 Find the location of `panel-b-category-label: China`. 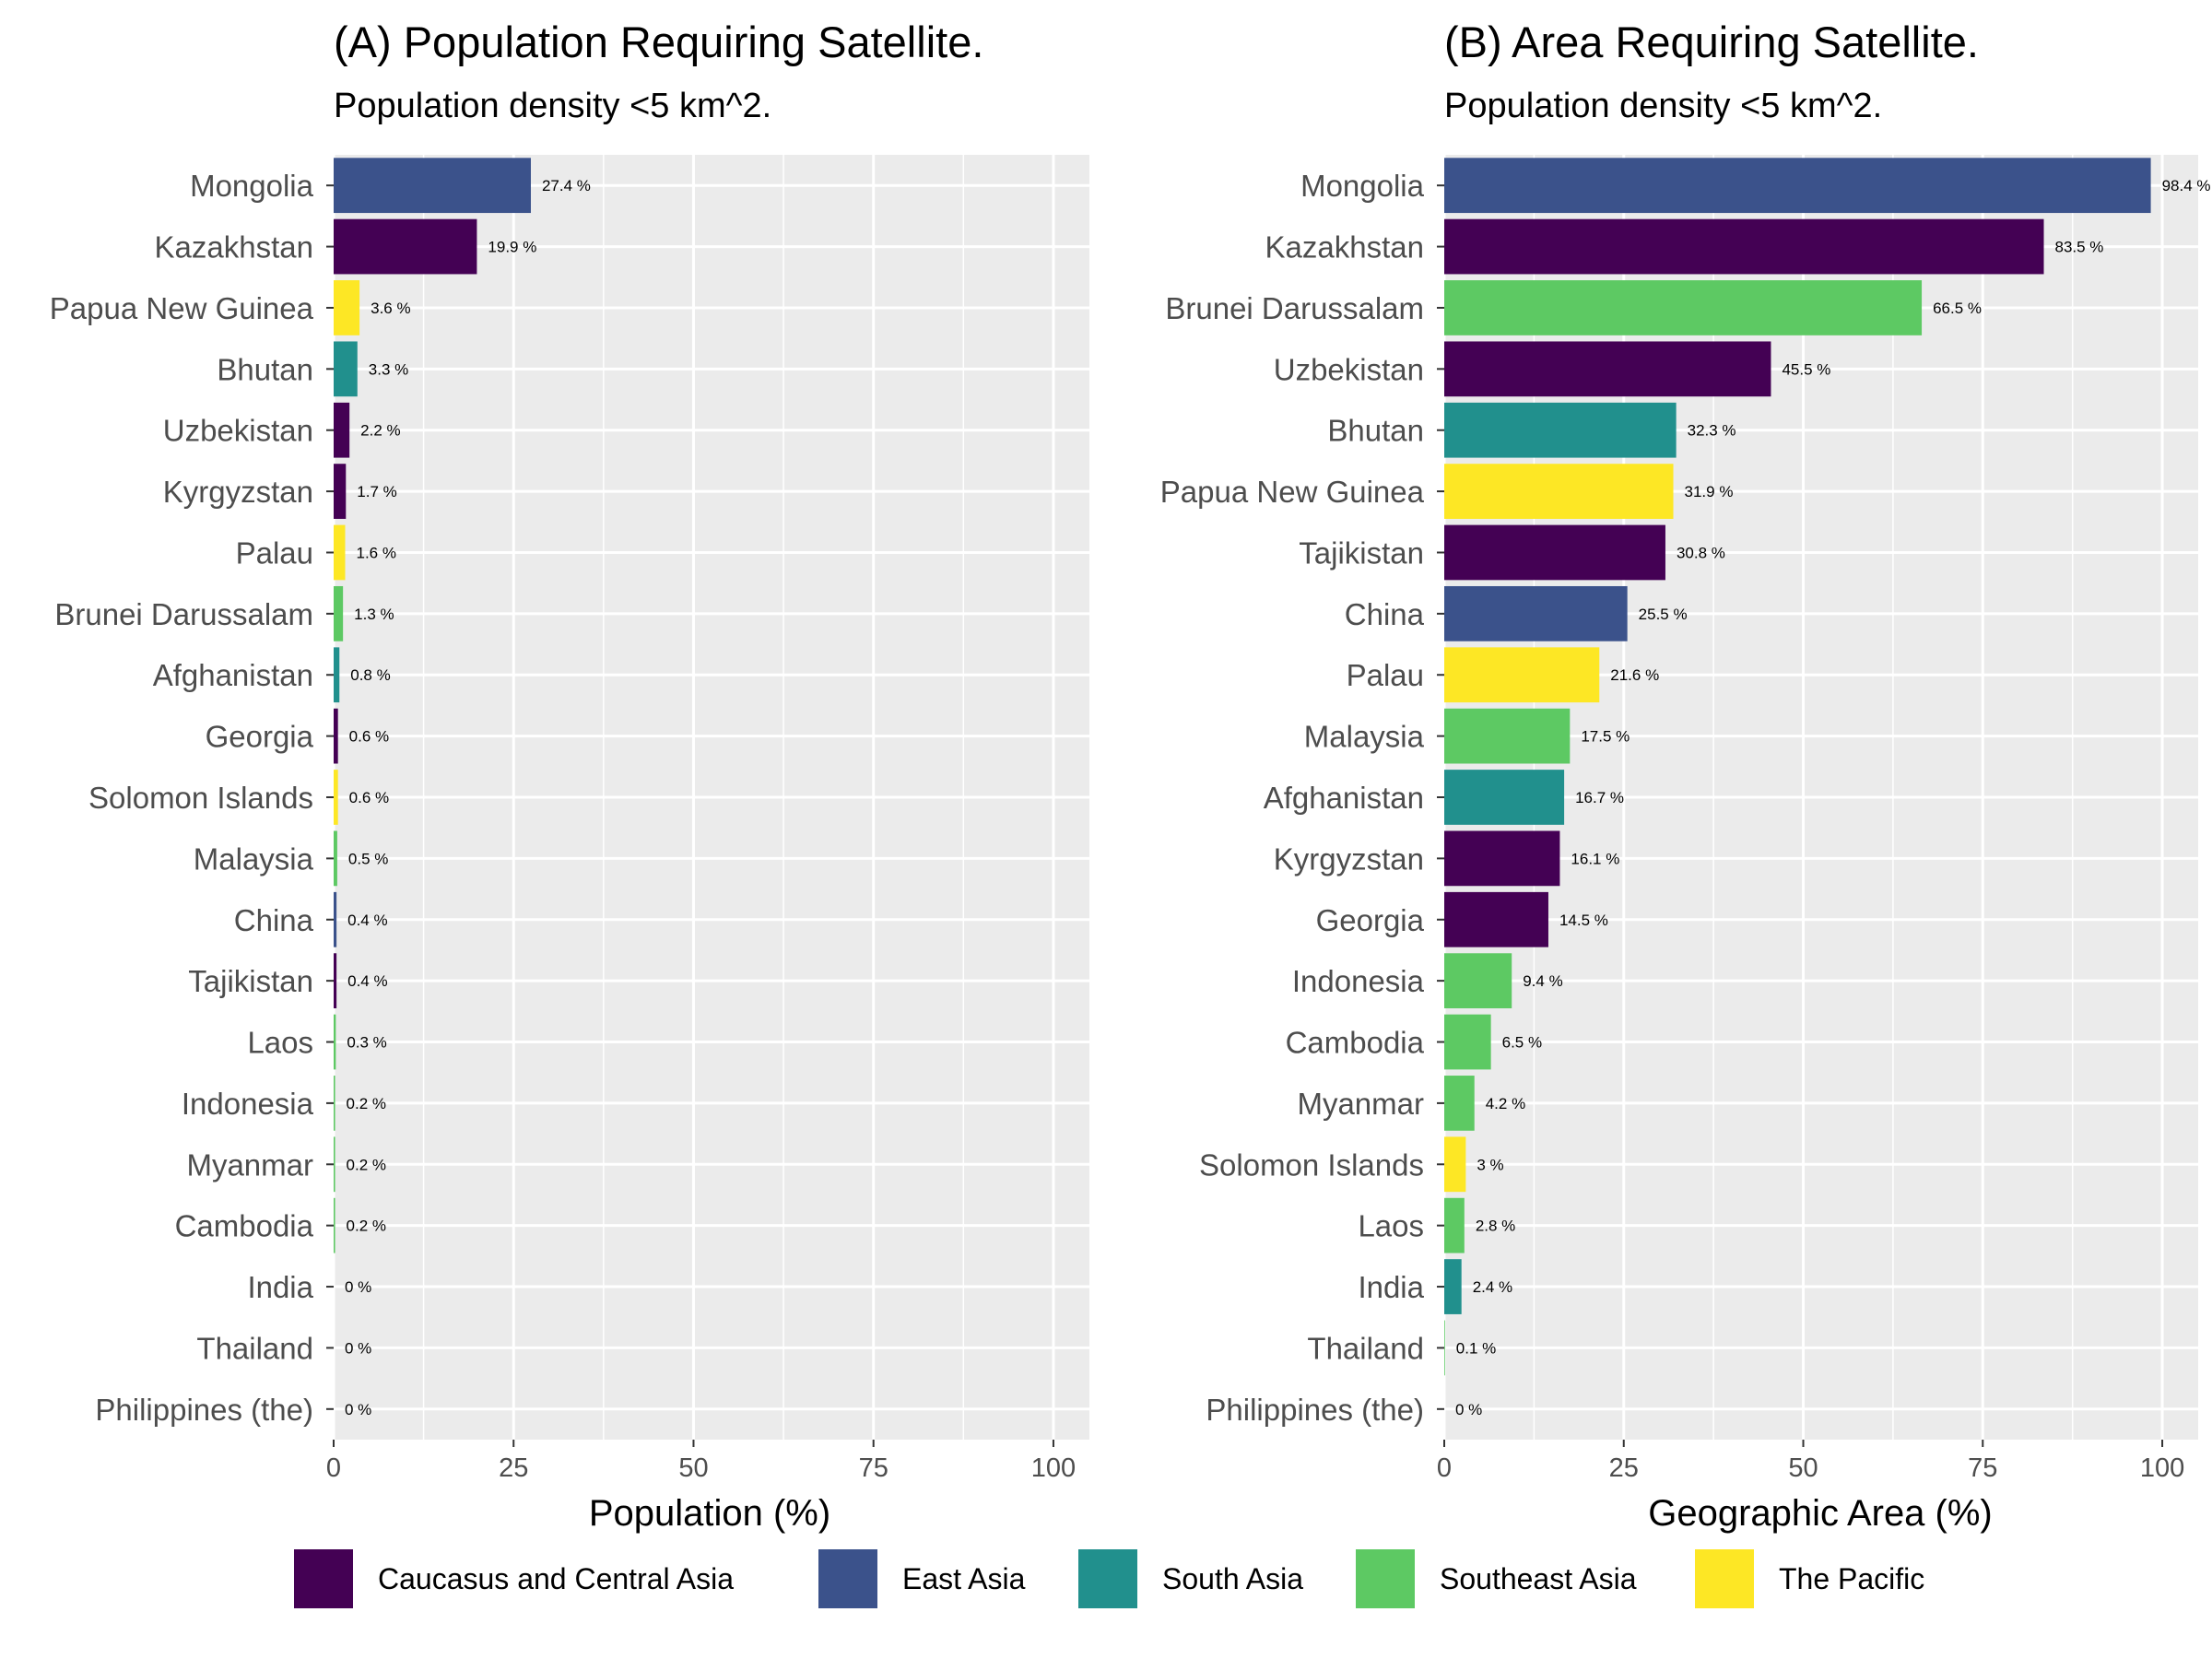

panel-b-category-label: China is located at coordinates (1385, 614).